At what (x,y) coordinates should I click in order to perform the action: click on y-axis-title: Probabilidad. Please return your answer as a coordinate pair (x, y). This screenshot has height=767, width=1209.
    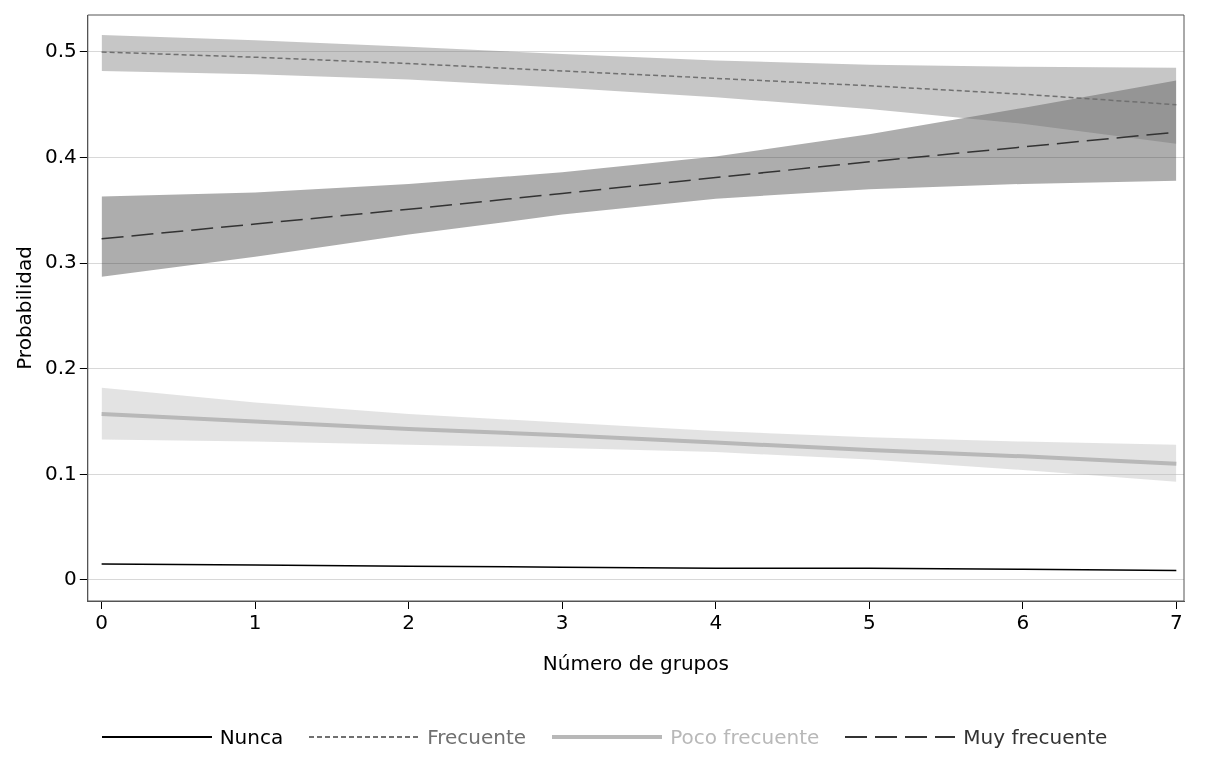
    Looking at the image, I should click on (24, 308).